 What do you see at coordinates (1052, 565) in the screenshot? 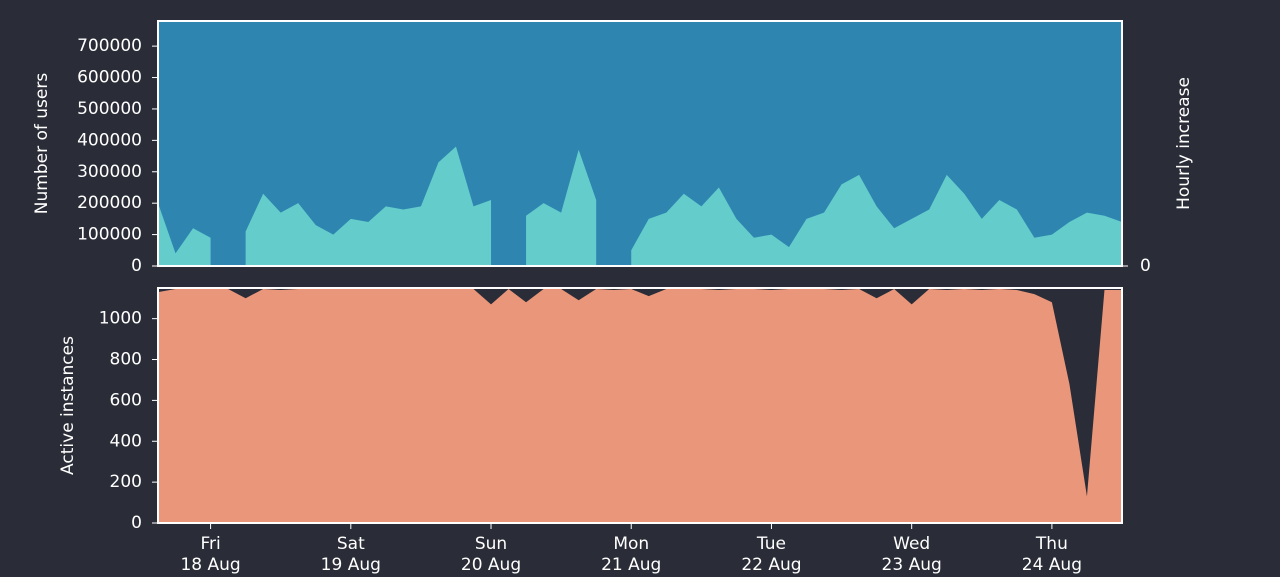
I see `x-tick-label: 24 Aug` at bounding box center [1052, 565].